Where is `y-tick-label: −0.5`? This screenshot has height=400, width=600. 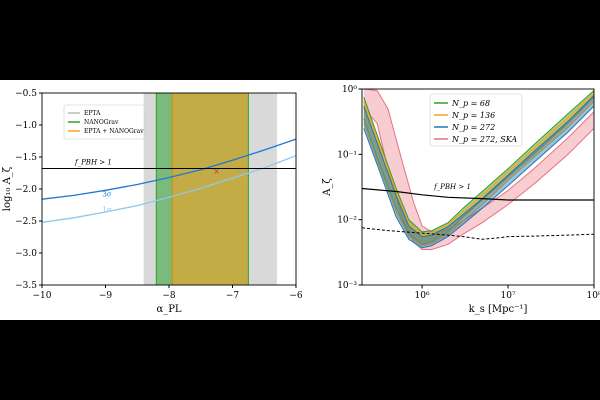
y-tick-label: −0.5 is located at coordinates (26, 94).